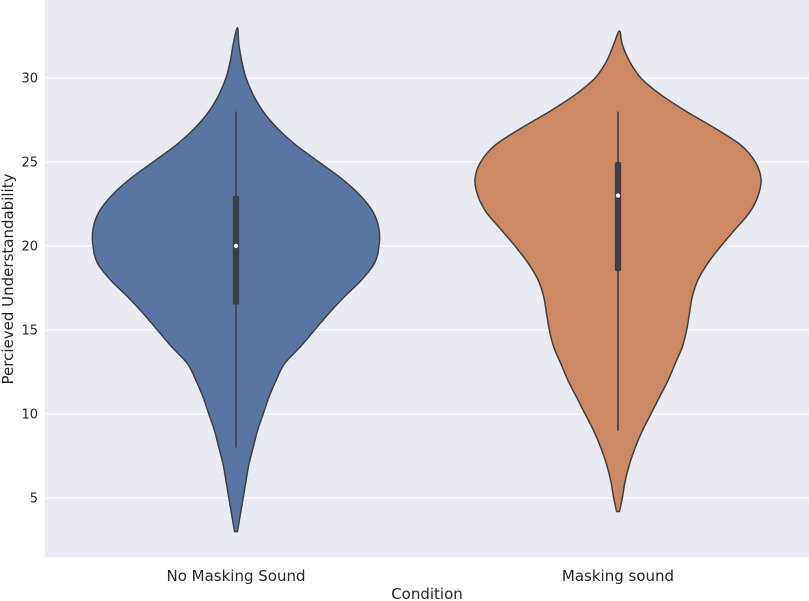  What do you see at coordinates (618, 576) in the screenshot?
I see `x-tick-label: Masking sound` at bounding box center [618, 576].